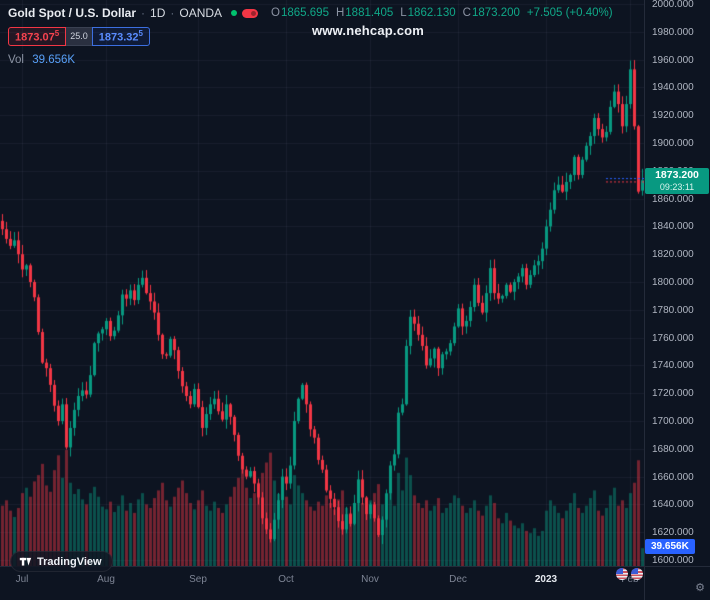 This screenshot has width=710, height=600. What do you see at coordinates (677, 187) in the screenshot?
I see `bar-countdown: 09:23:11` at bounding box center [677, 187].